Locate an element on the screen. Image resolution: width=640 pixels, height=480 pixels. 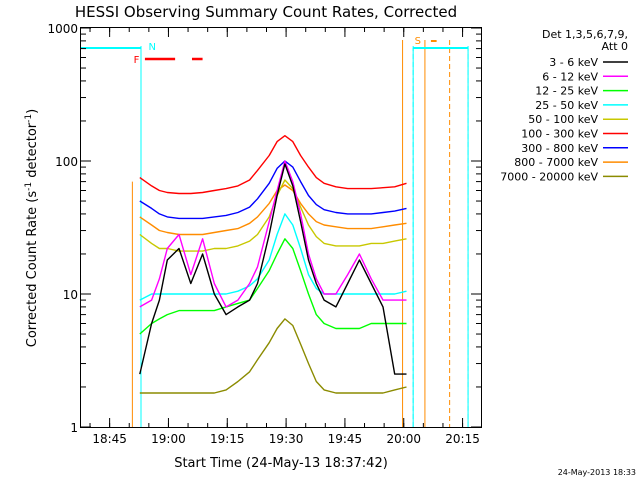
y-tick-label-2: 100 is located at coordinates (66, 162).